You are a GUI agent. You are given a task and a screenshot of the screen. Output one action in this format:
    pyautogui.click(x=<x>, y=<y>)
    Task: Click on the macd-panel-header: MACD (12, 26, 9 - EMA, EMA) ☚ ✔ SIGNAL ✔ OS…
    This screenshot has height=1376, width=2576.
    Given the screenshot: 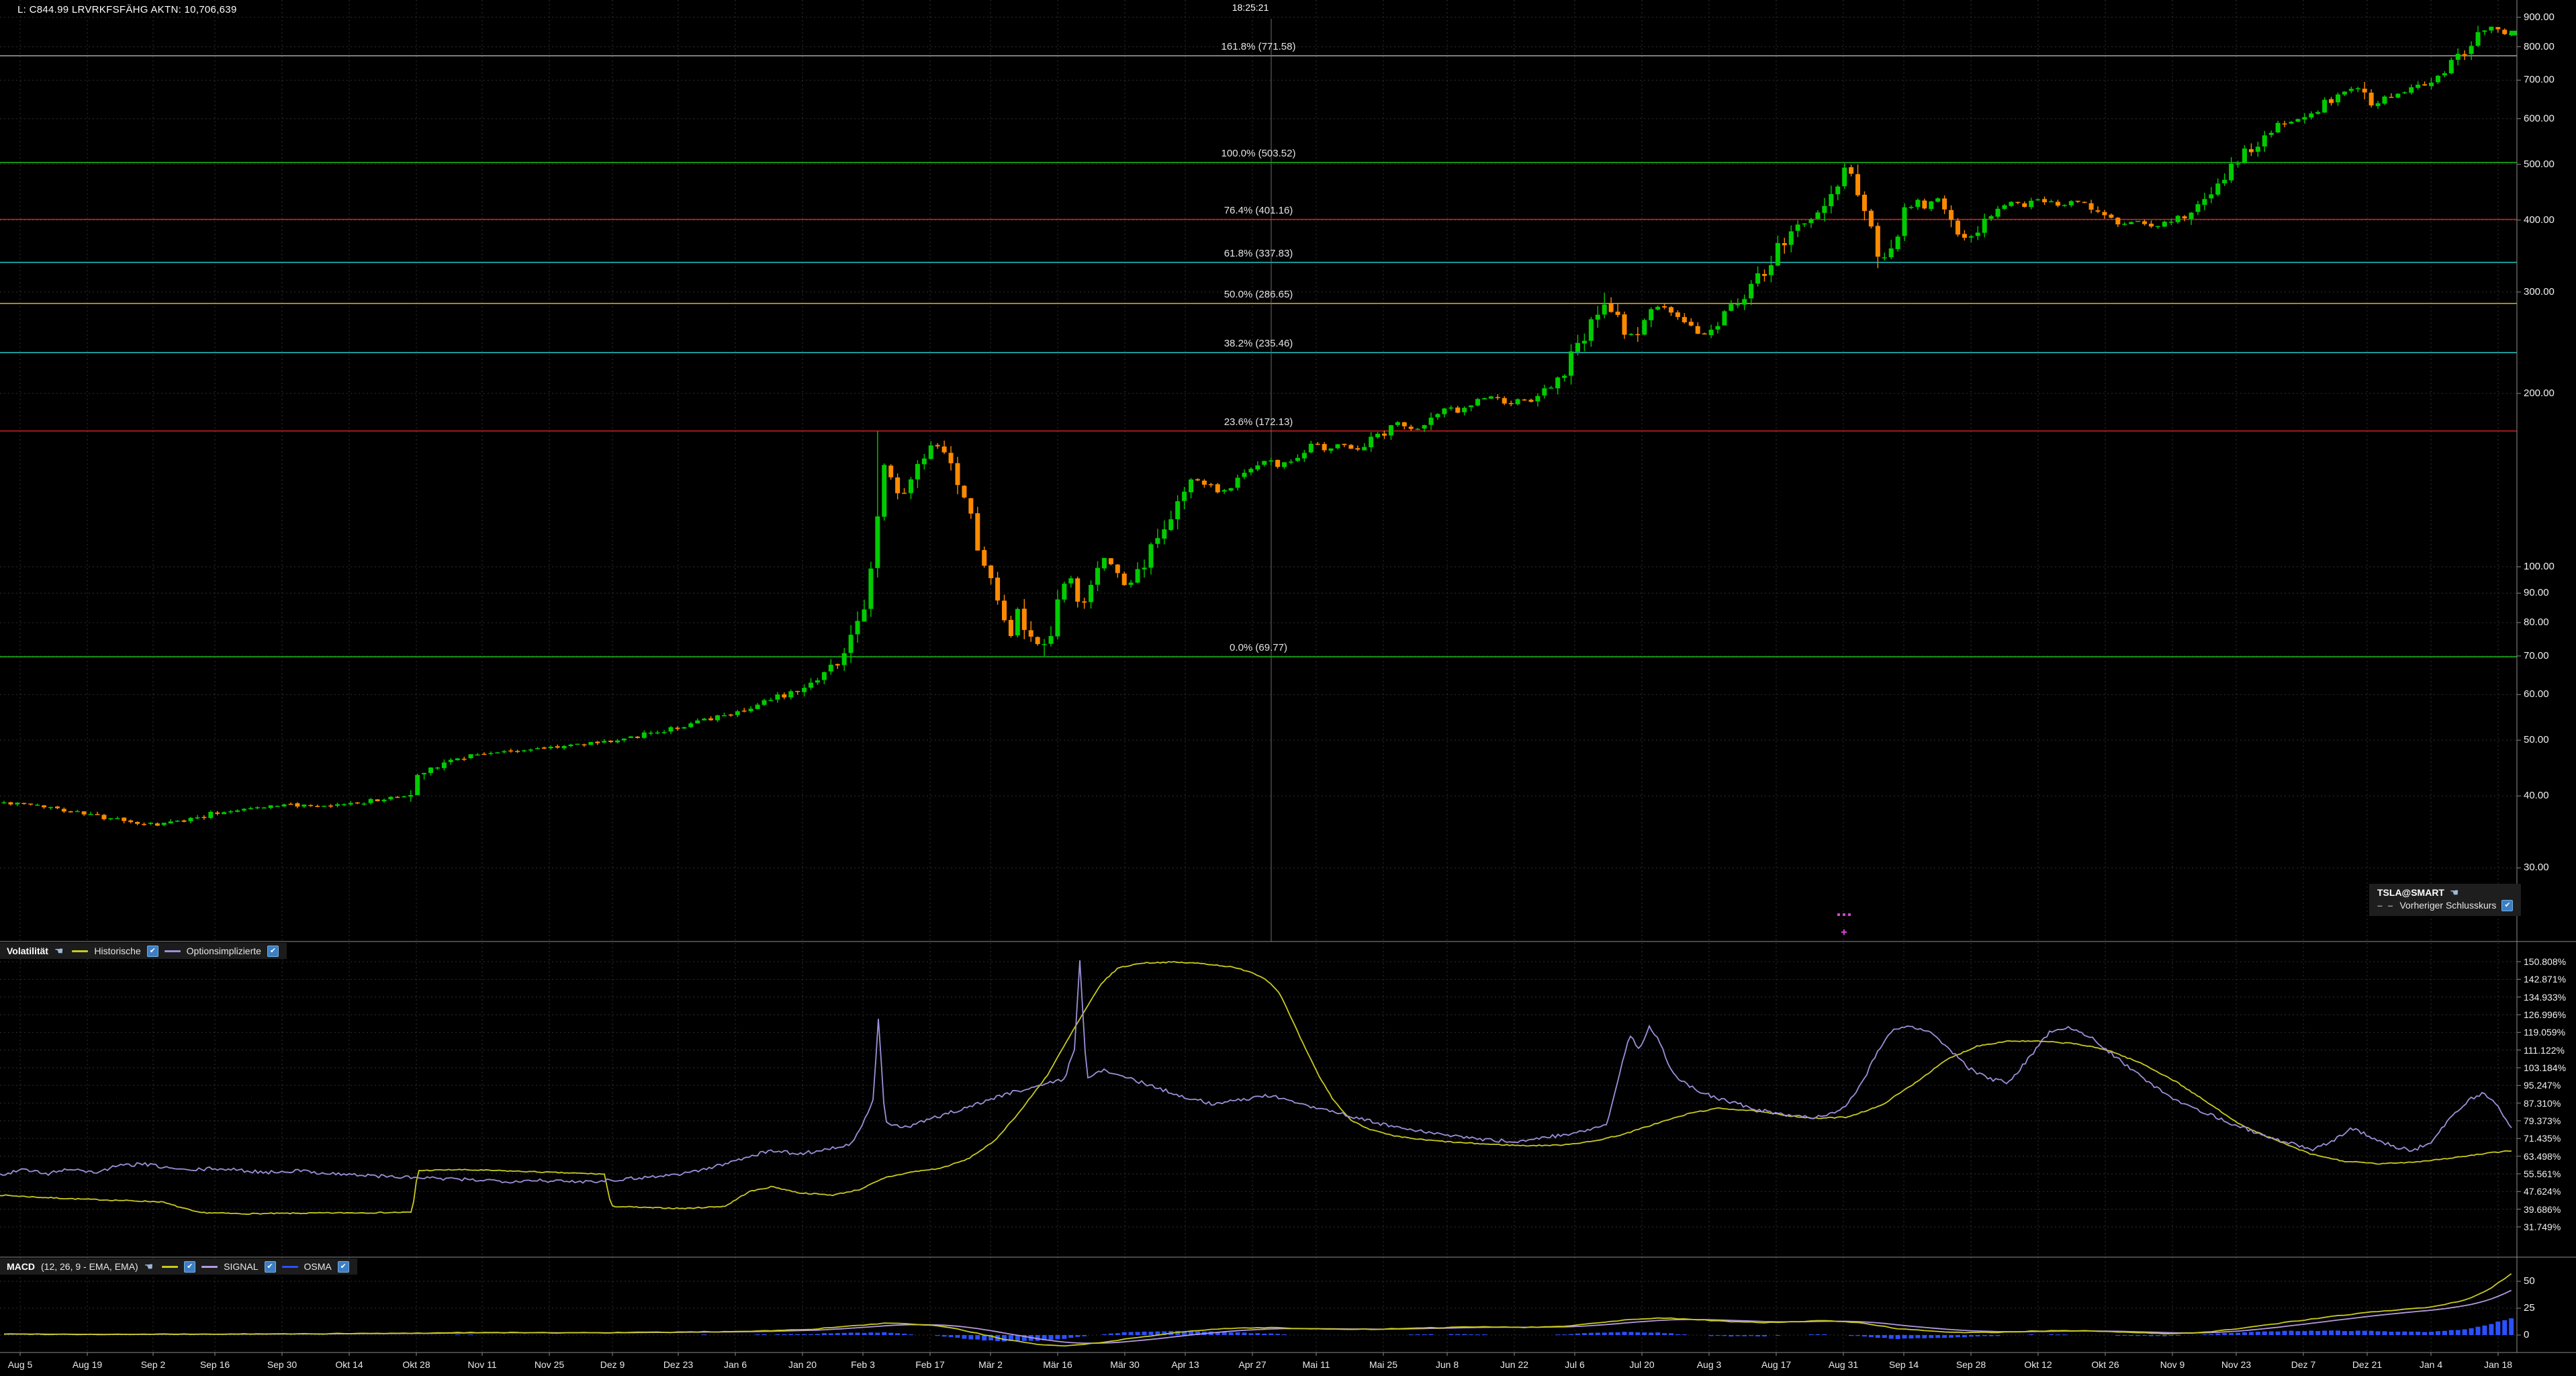 What is the action you would take?
    pyautogui.click(x=178, y=1266)
    